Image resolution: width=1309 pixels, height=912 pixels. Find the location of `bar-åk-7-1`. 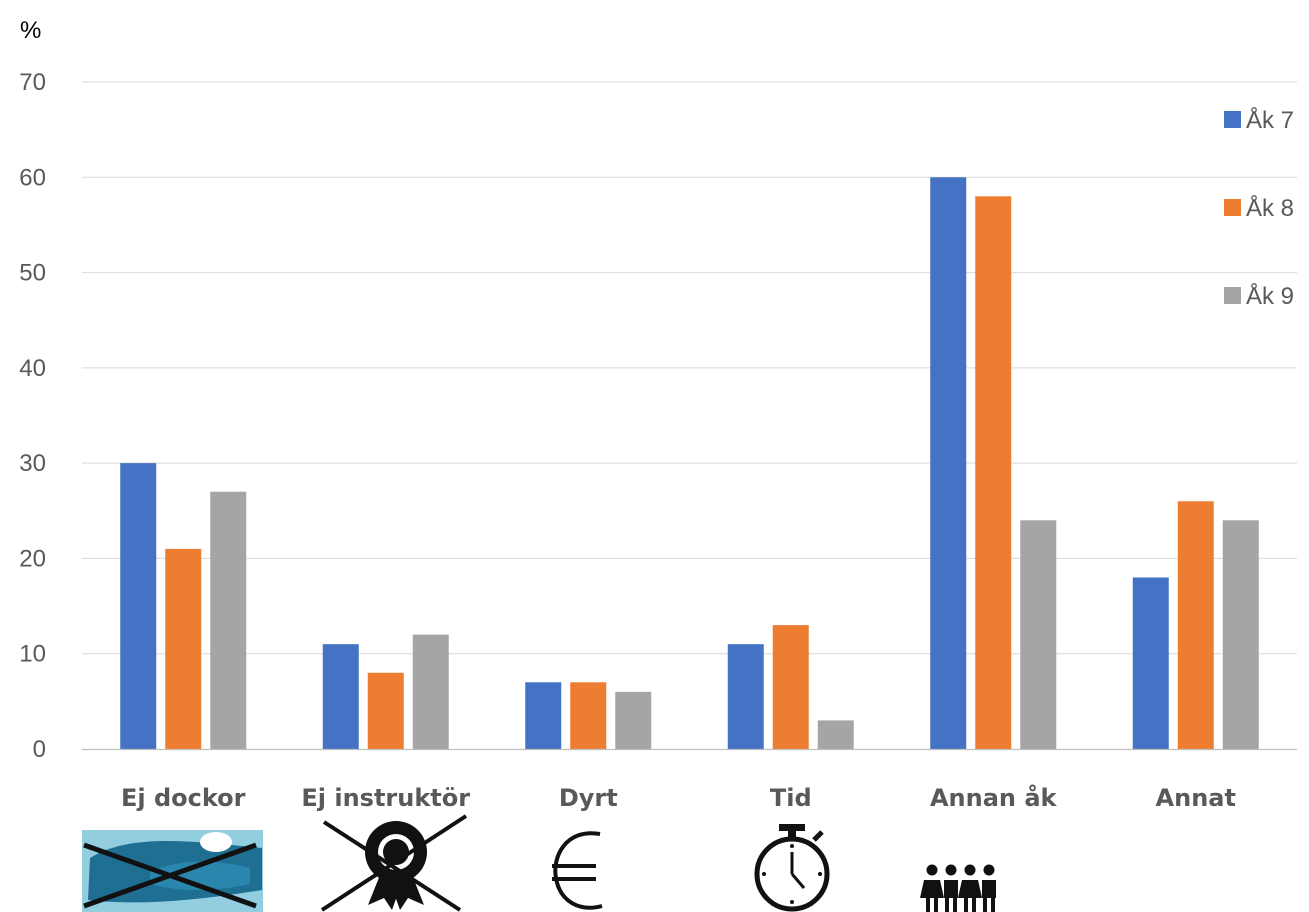

bar-åk-7-1 is located at coordinates (341, 696).